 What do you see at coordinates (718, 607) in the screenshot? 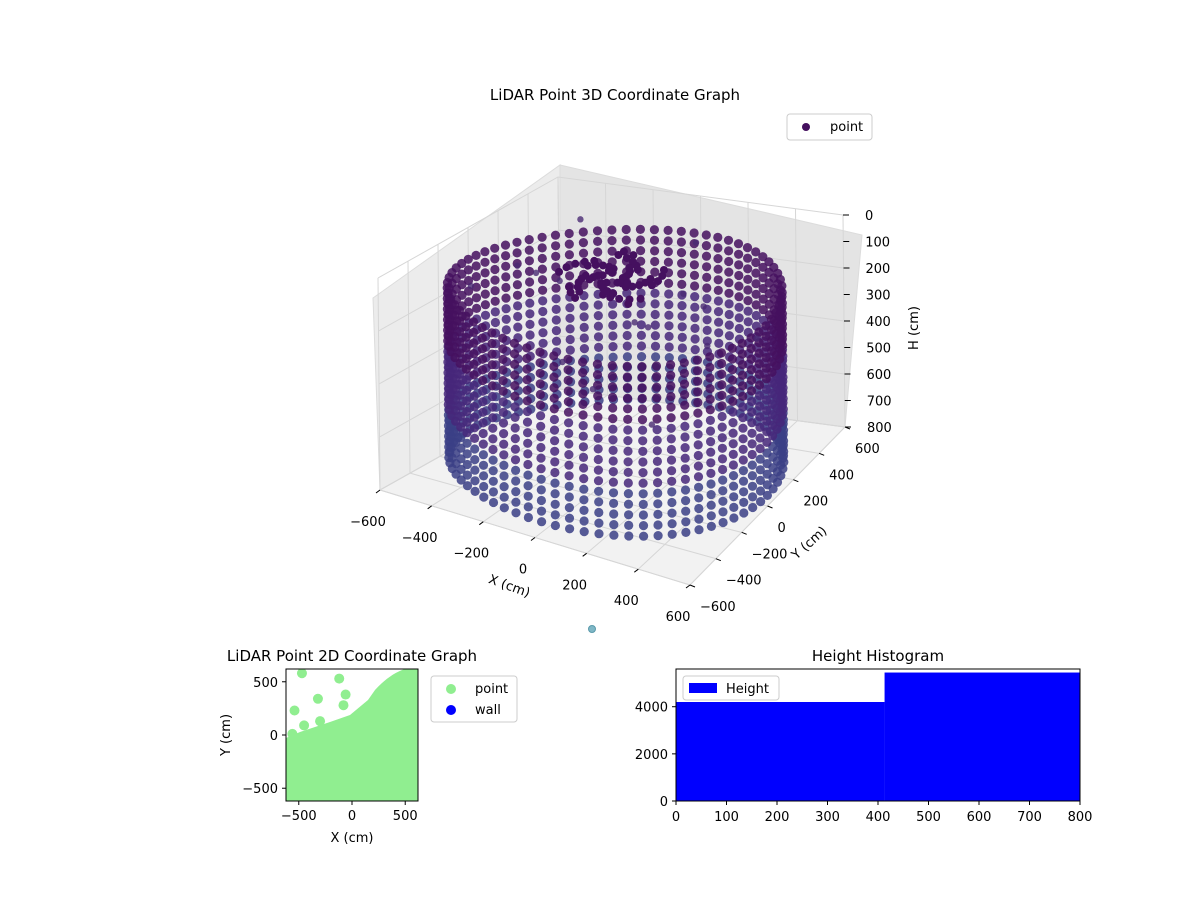
I see `y-tick-label: −600` at bounding box center [718, 607].